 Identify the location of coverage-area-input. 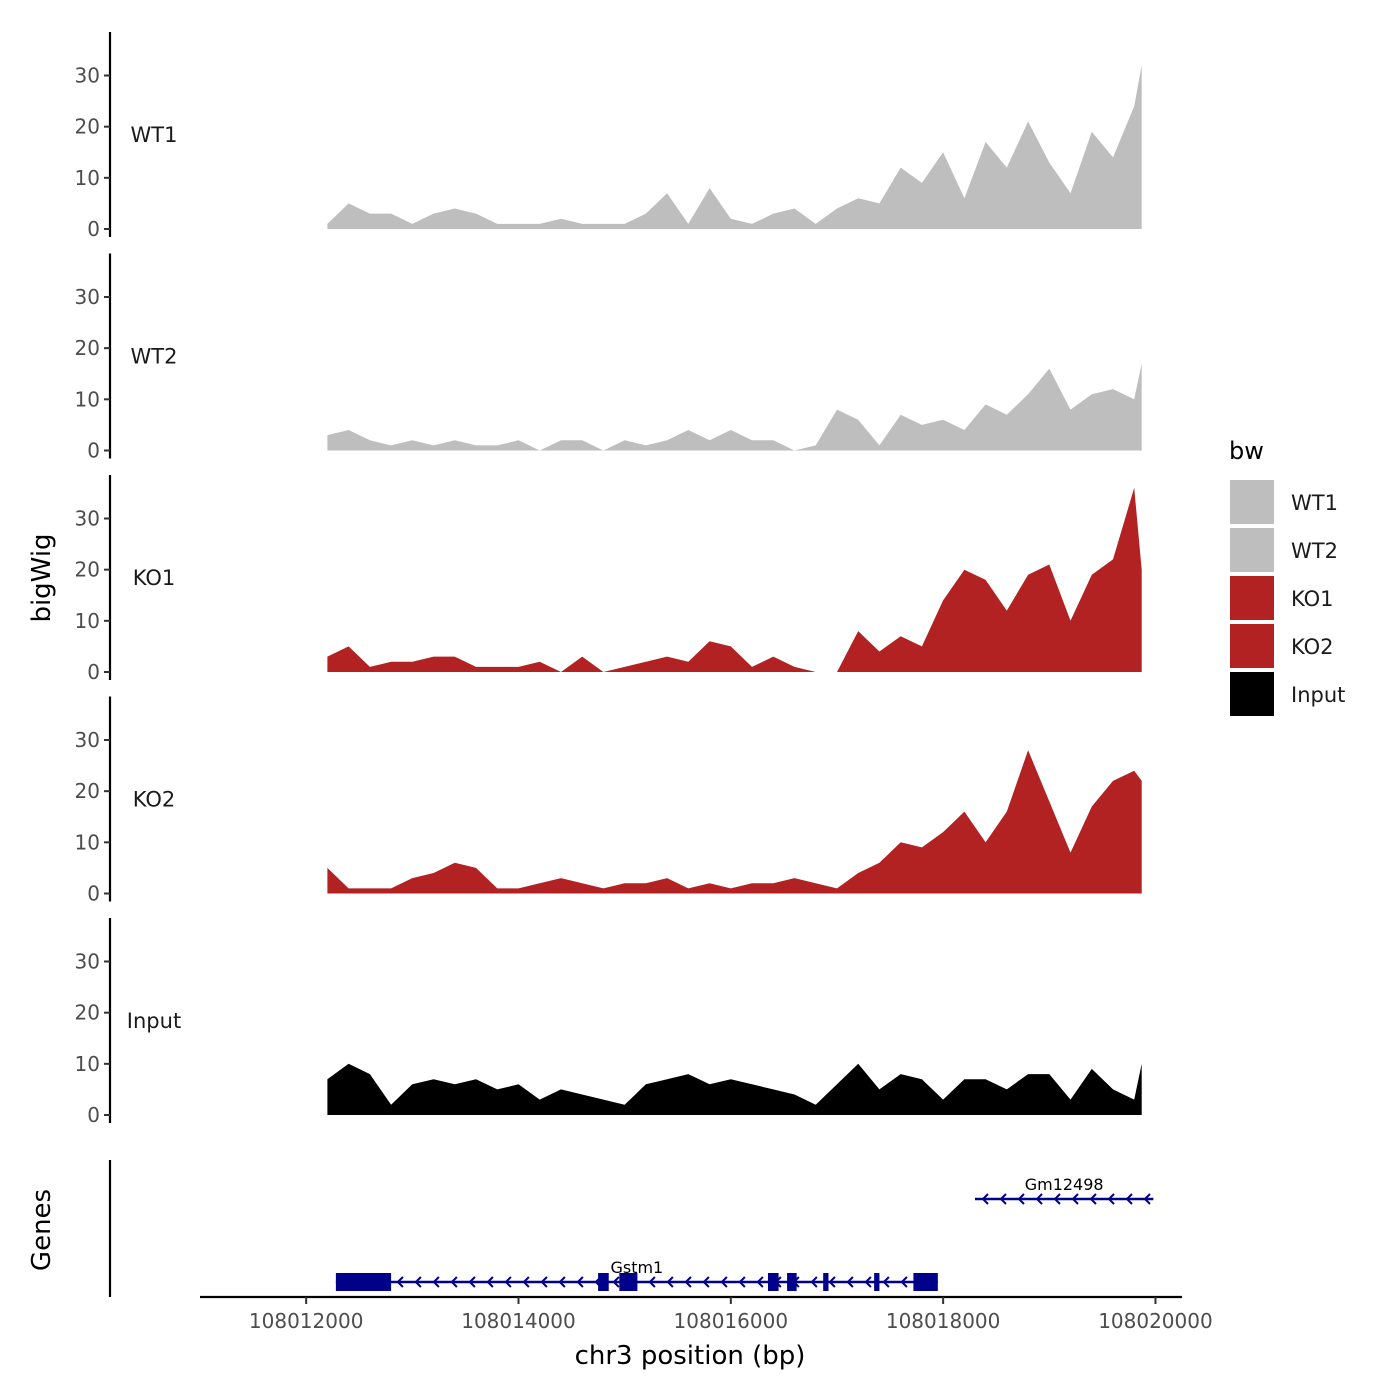
(734, 1089).